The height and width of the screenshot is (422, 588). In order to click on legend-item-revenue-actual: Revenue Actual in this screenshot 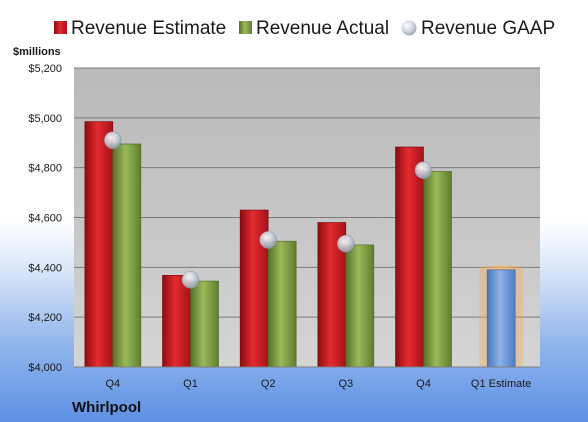, I will do `click(314, 28)`.